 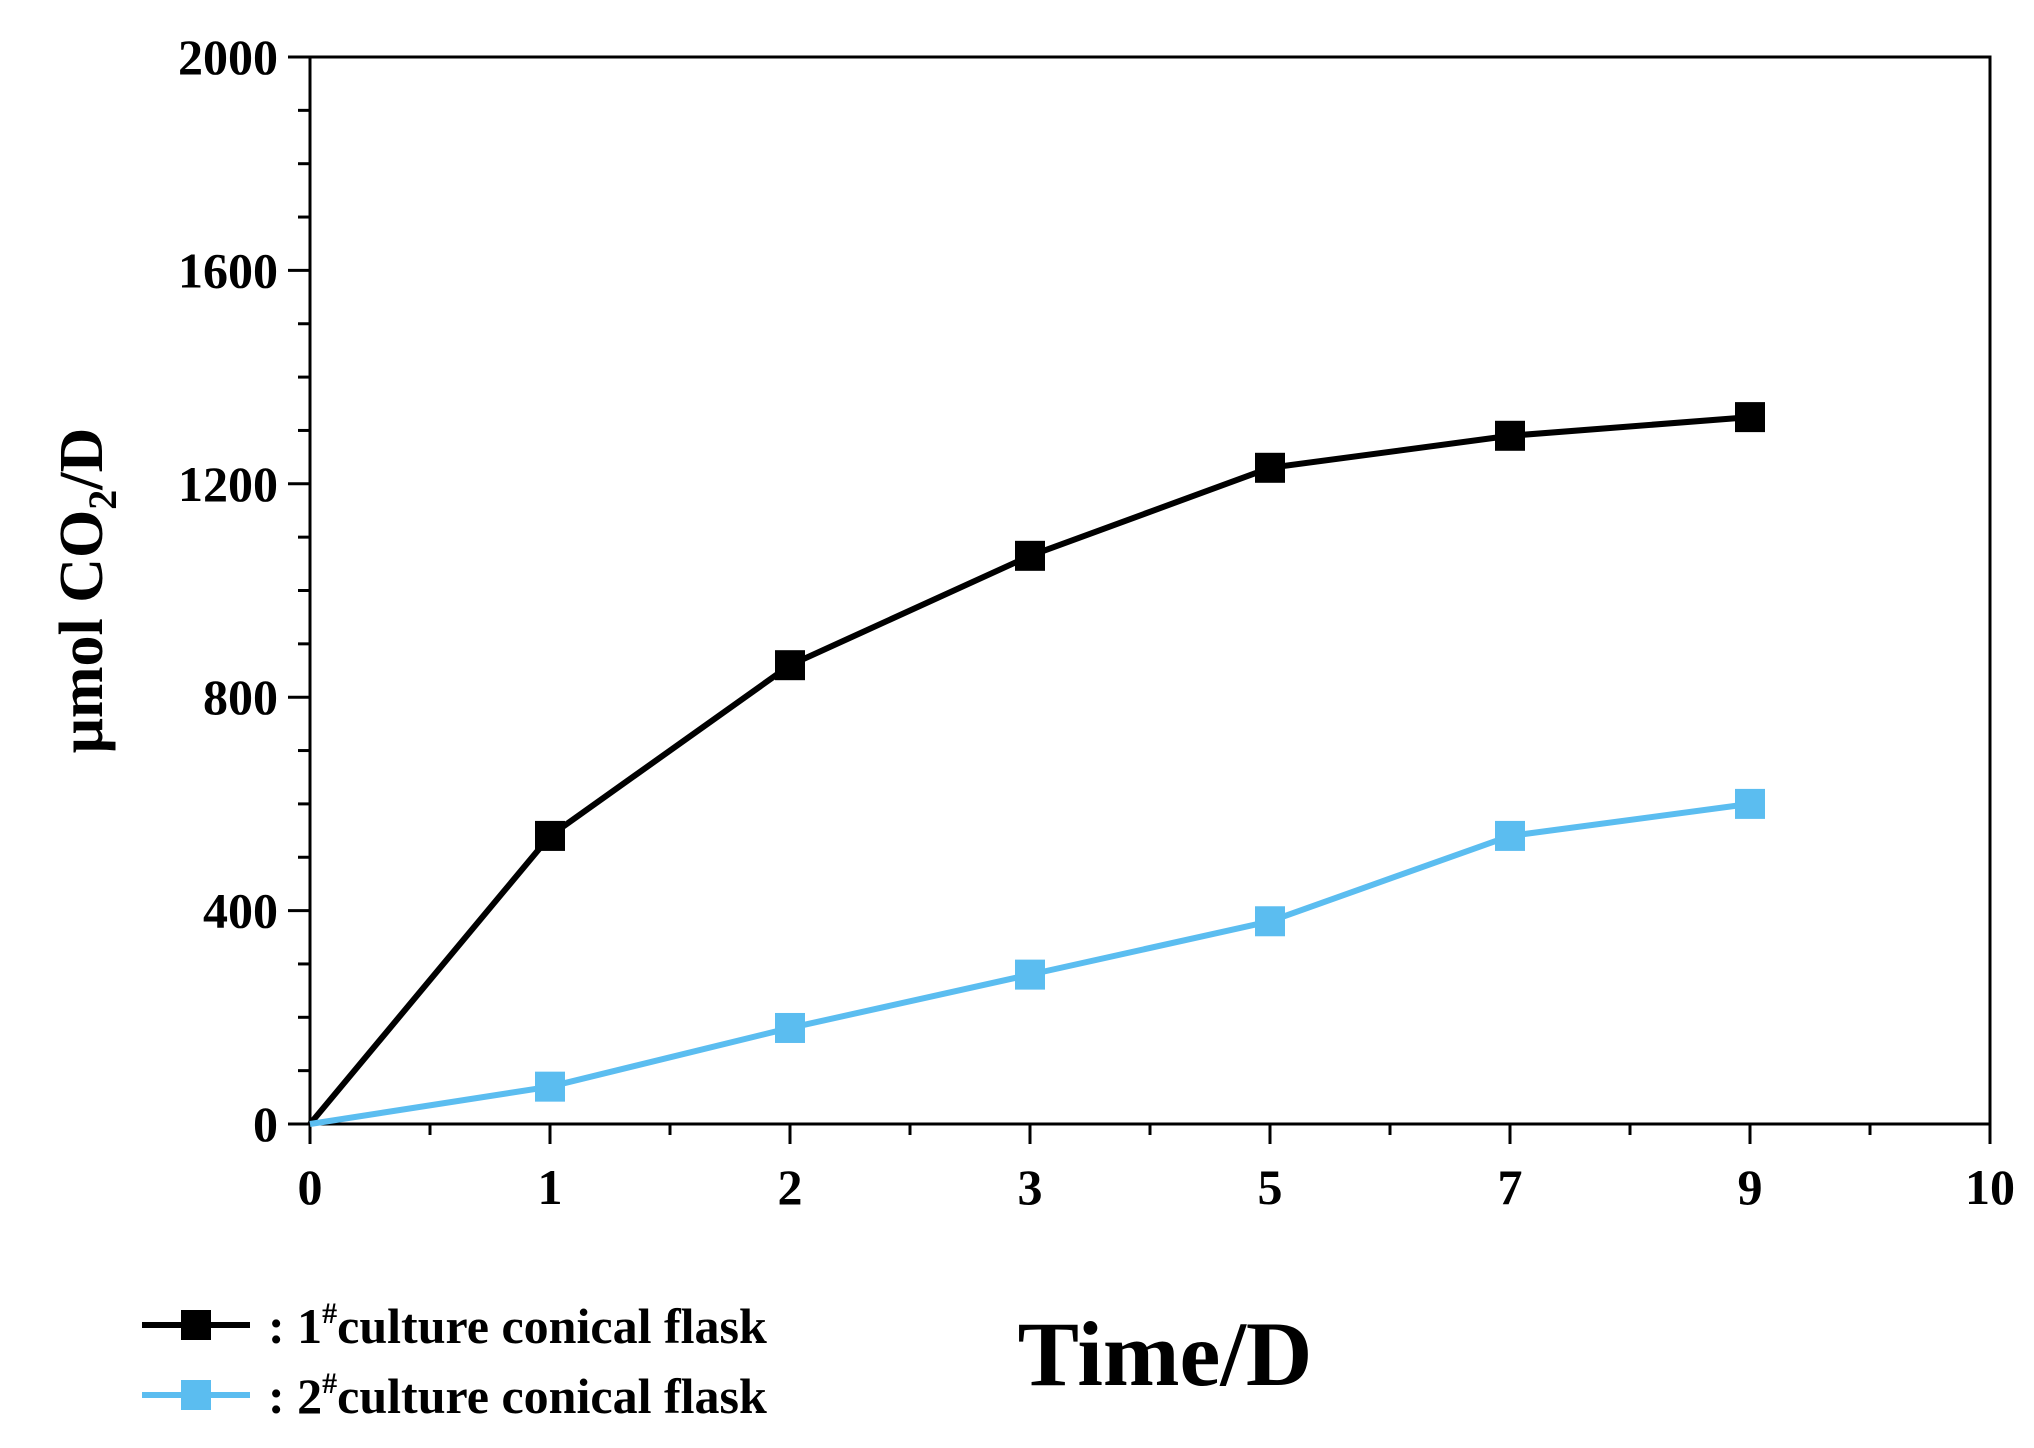 What do you see at coordinates (790, 1187) in the screenshot?
I see `x-tick-label: 2` at bounding box center [790, 1187].